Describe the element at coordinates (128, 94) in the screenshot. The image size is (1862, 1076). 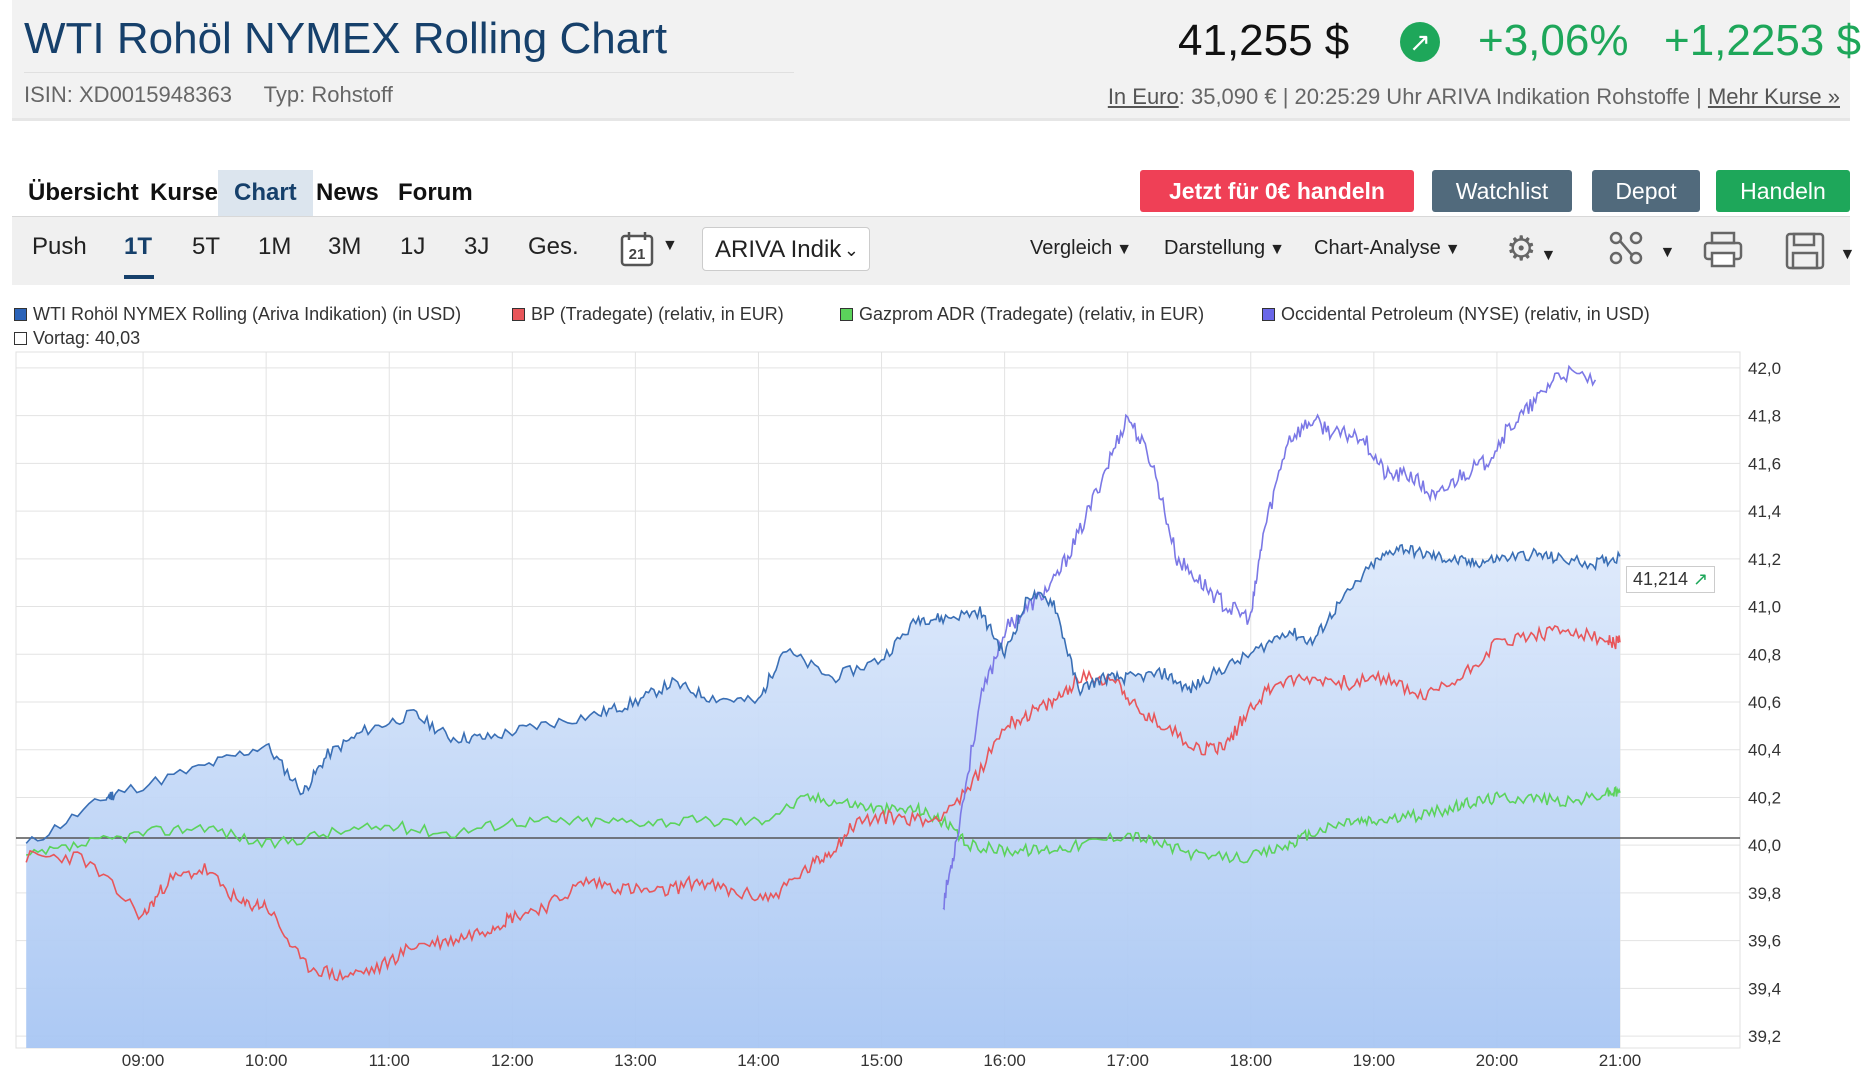
I see `isin-label: ISIN: XD0015948363` at that location.